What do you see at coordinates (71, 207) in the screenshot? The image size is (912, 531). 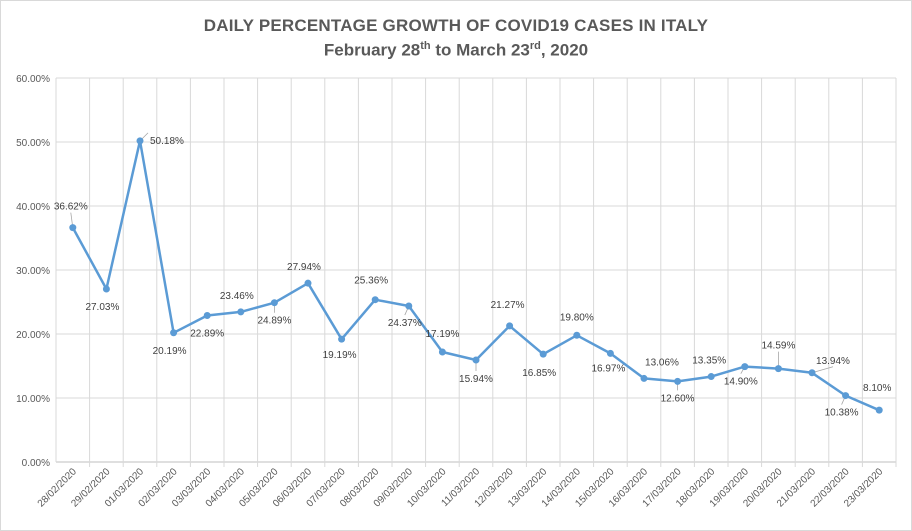 I see `data-label: 36.62%` at bounding box center [71, 207].